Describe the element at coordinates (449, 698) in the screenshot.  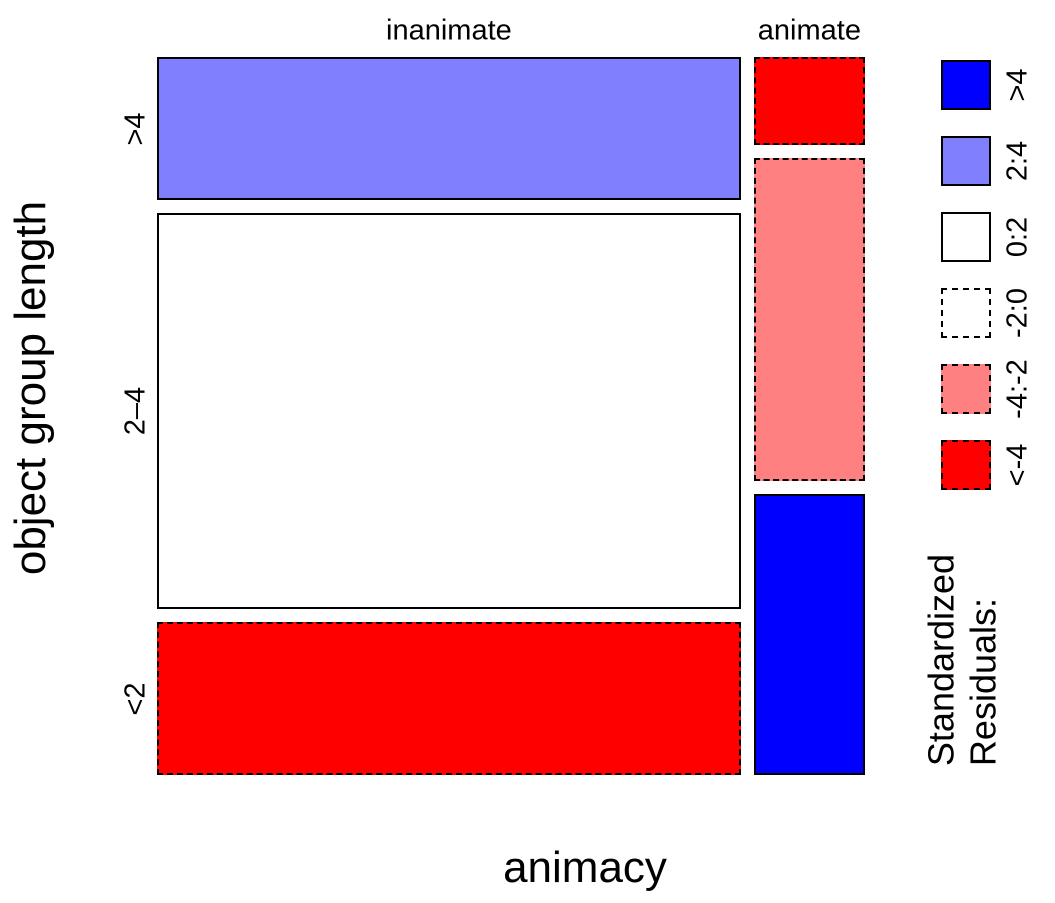
I see `mosaic-cell-inanimate-row2` at that location.